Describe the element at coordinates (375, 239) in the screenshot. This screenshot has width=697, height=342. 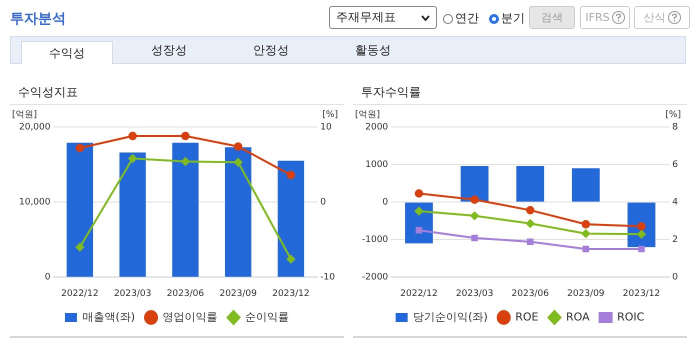
I see `y-tick-label: -1000` at that location.